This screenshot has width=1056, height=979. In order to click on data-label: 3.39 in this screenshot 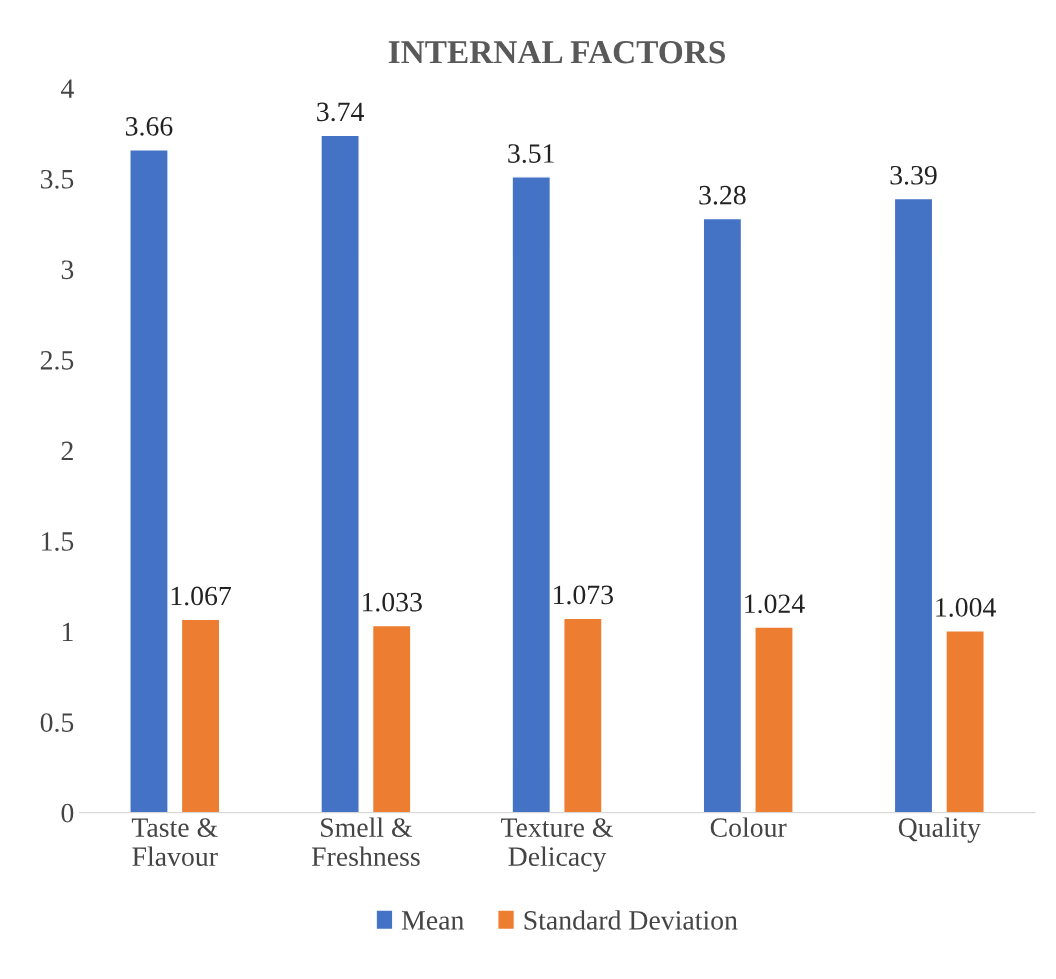, I will do `click(913, 175)`.